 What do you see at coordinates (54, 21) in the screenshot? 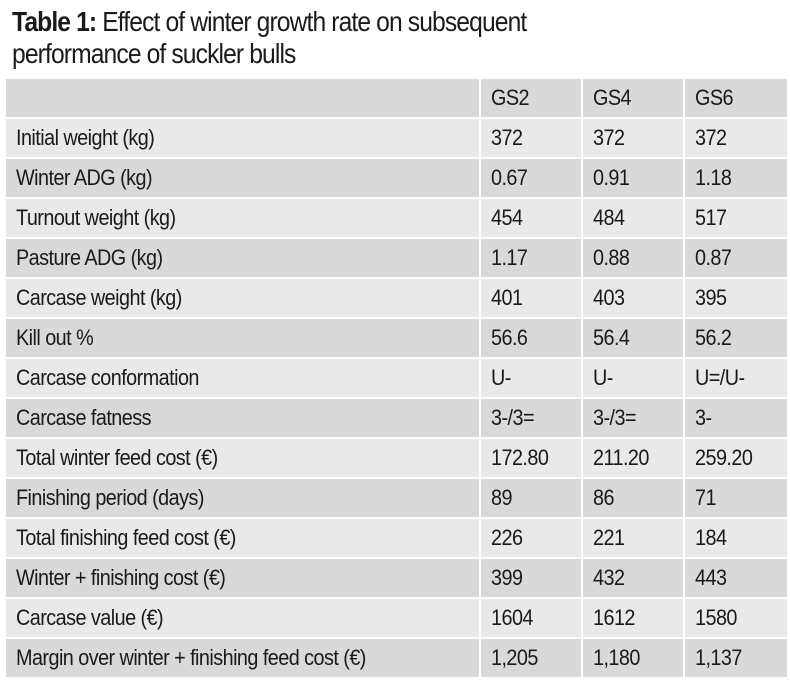
I see `table-label: Table 1:` at bounding box center [54, 21].